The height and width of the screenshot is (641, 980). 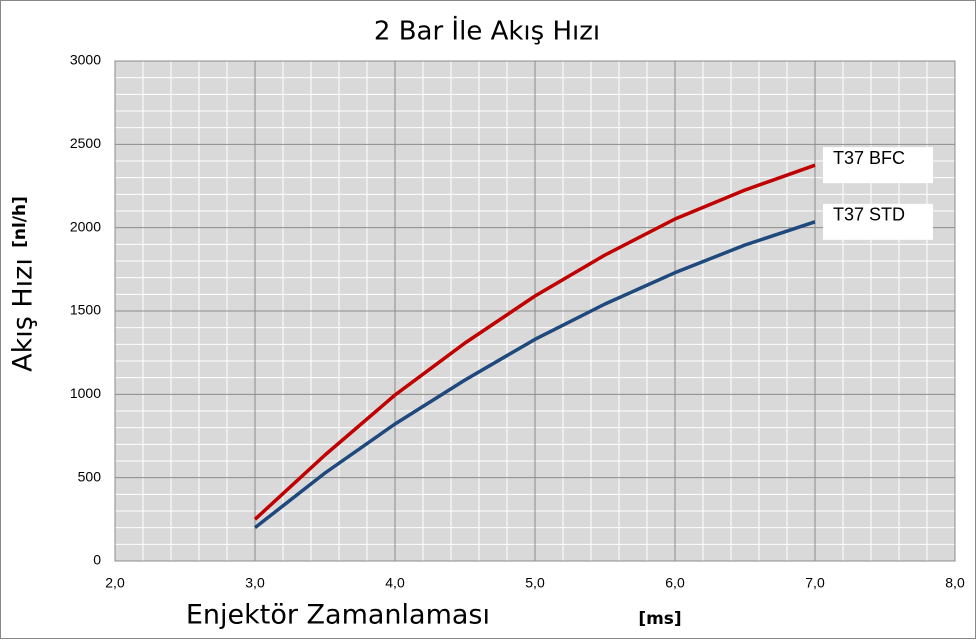 I want to click on y-tick-label: 2000, so click(x=85, y=226).